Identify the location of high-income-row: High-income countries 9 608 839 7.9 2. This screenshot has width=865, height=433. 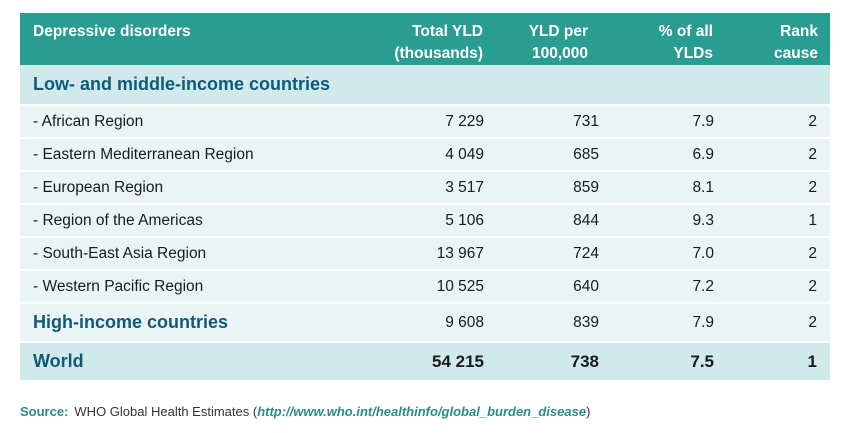
(425, 323).